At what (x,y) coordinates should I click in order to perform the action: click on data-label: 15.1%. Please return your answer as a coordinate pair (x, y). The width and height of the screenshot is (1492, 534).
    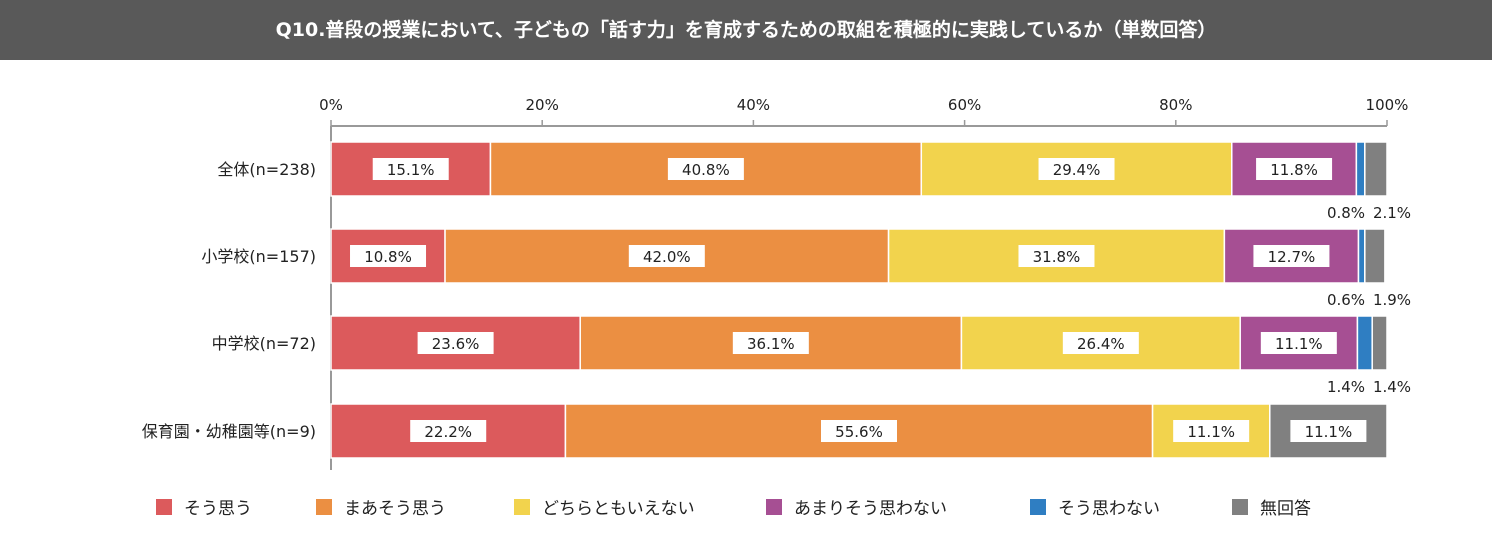
    Looking at the image, I should click on (411, 170).